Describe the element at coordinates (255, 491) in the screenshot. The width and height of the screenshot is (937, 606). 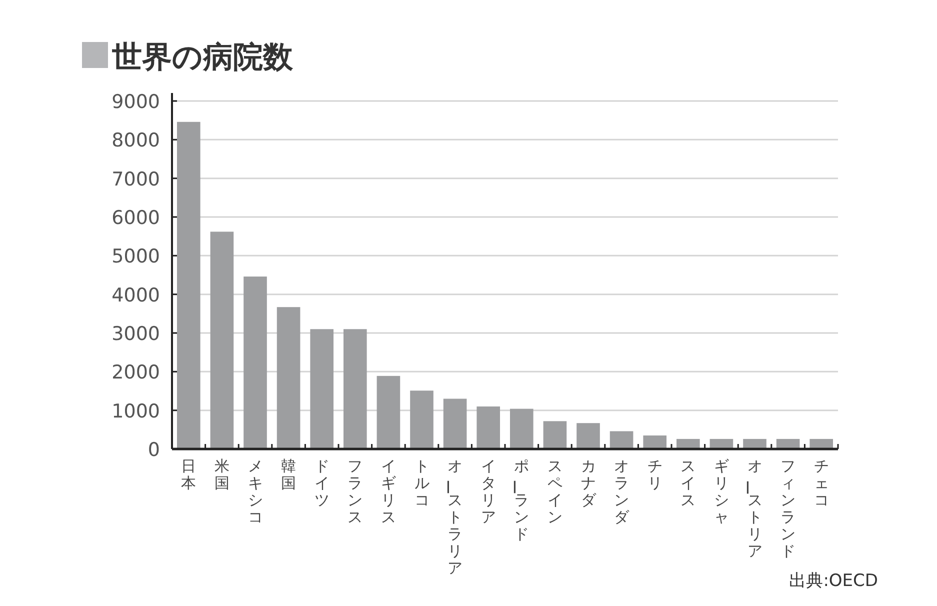
I see `x-tick-label: メキシコ` at that location.